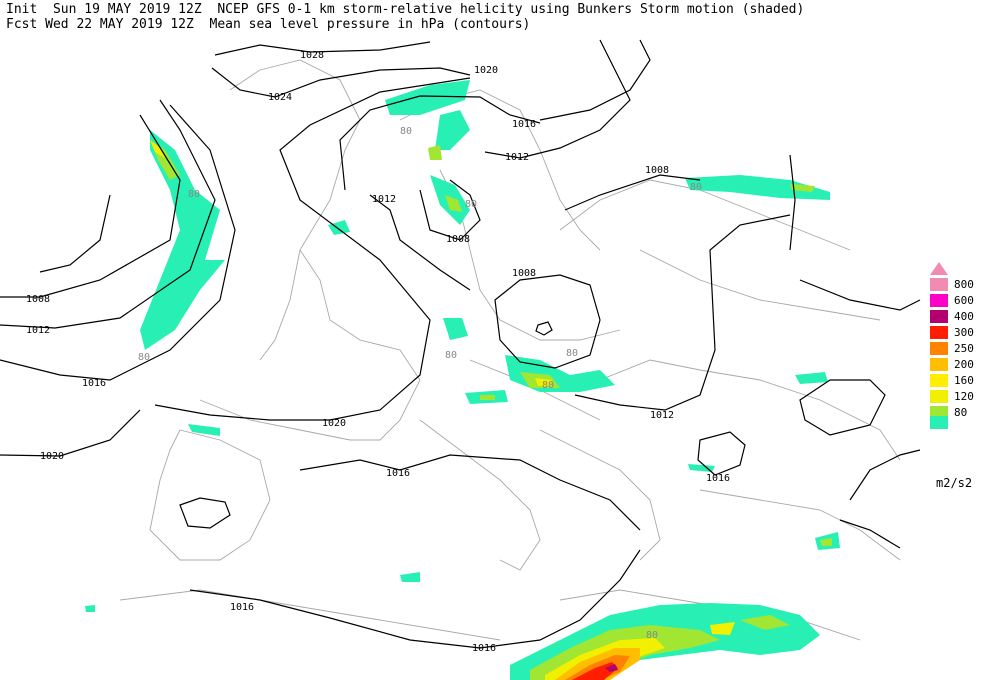 This screenshot has height=680, width=1000. I want to click on legend-item: 160, so click(958, 380).